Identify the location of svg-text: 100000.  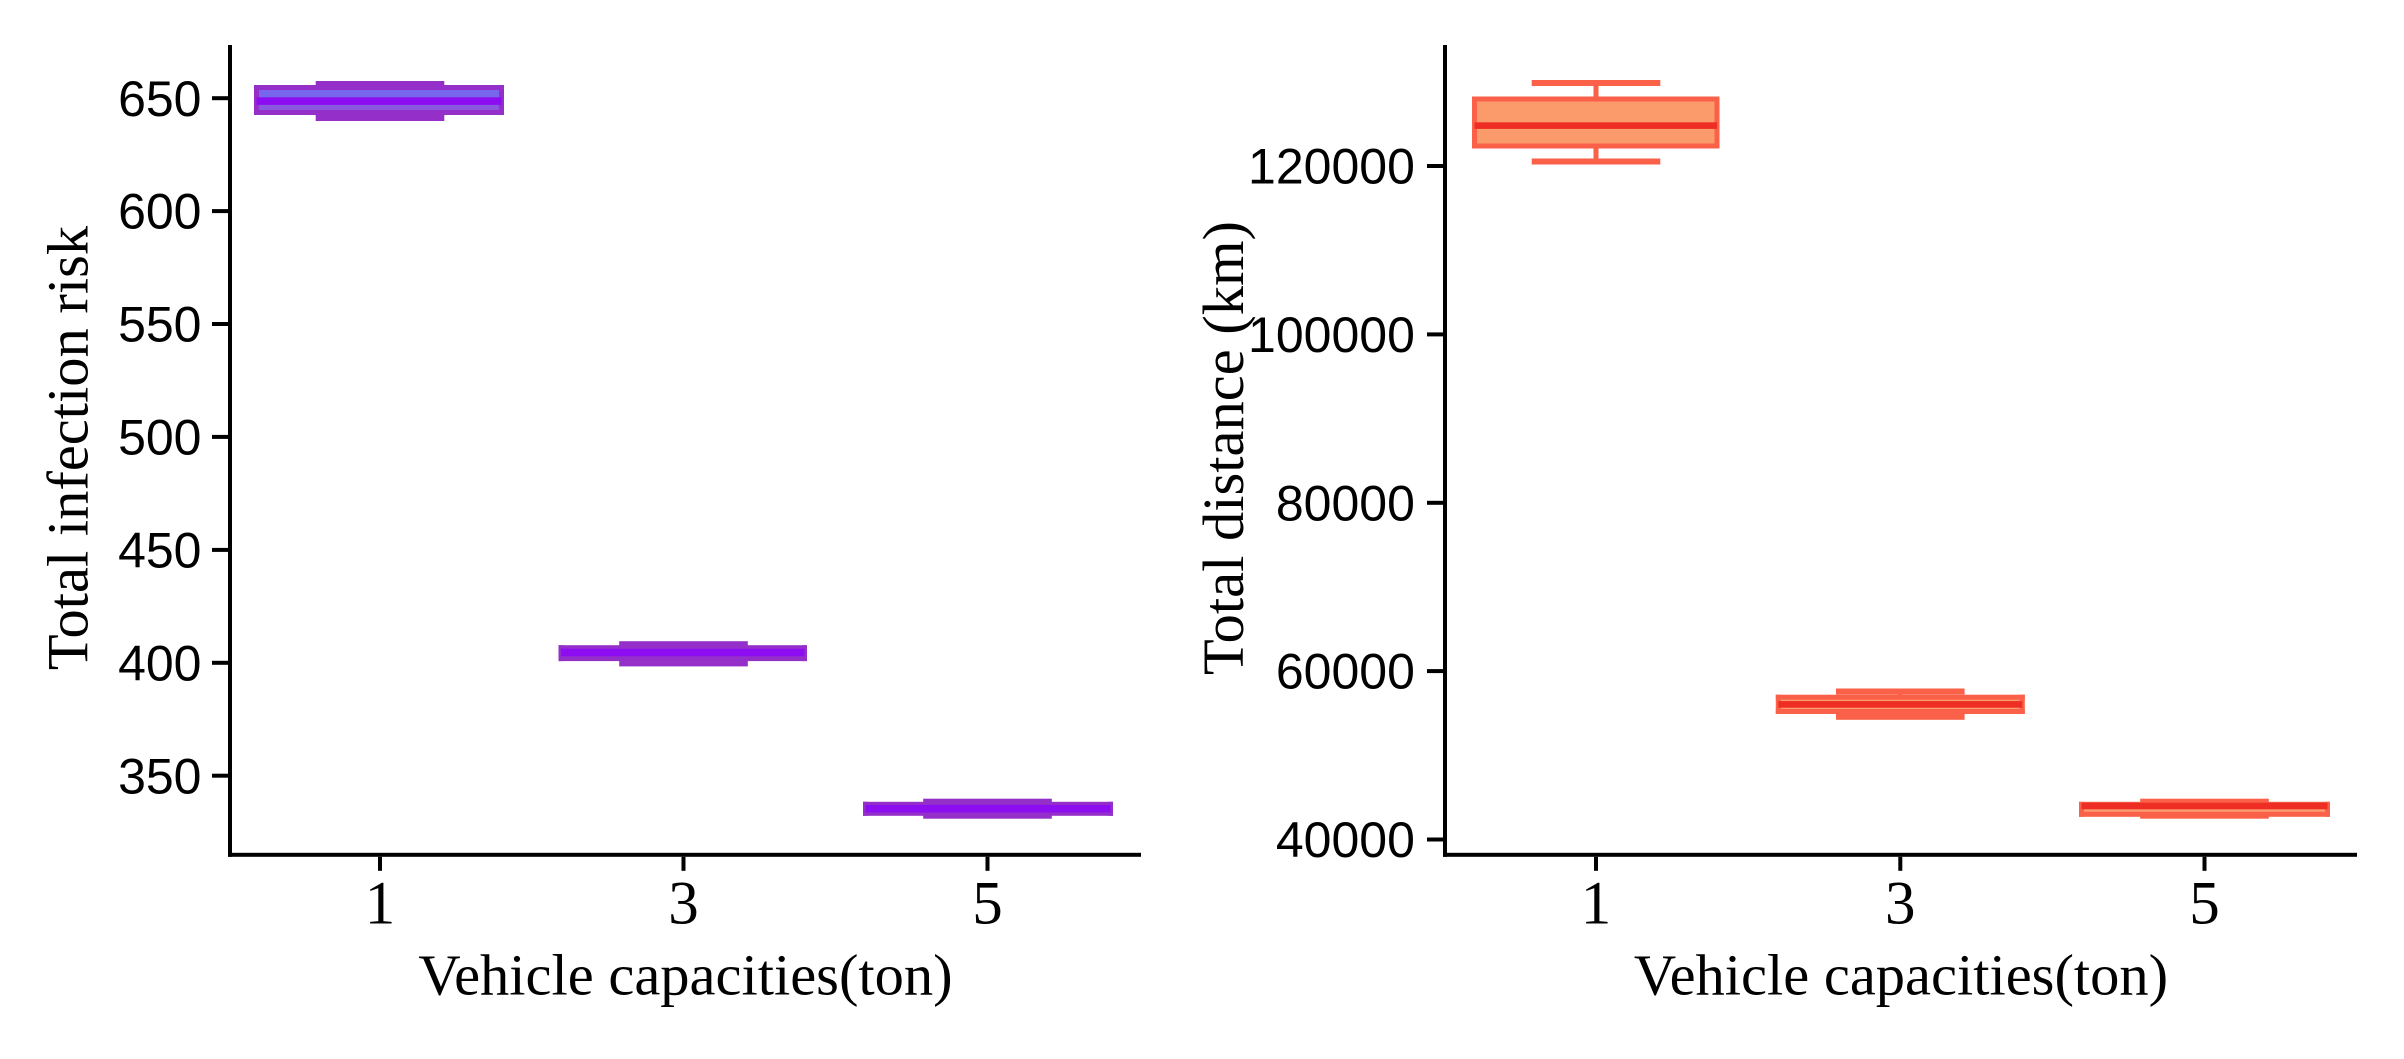
(1331, 335).